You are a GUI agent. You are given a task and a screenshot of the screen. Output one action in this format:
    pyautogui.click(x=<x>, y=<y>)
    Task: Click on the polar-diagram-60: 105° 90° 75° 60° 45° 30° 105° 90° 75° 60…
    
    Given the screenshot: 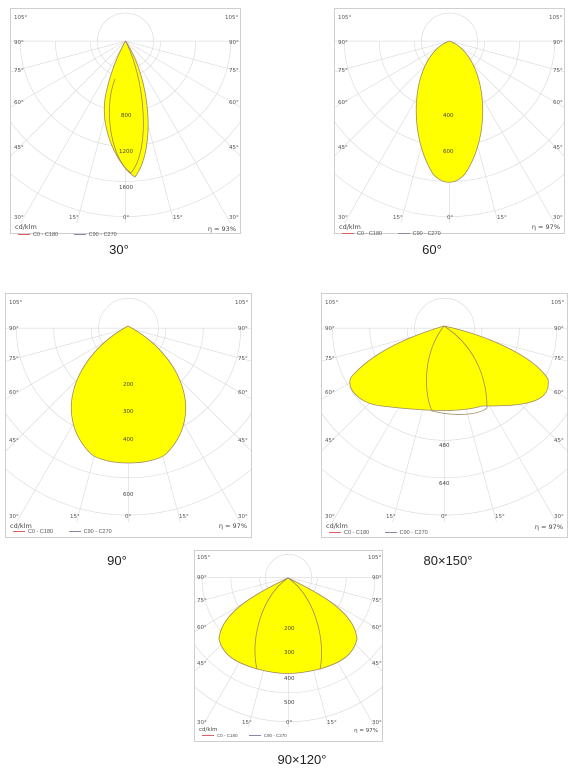 What is the action you would take?
    pyautogui.click(x=449, y=122)
    